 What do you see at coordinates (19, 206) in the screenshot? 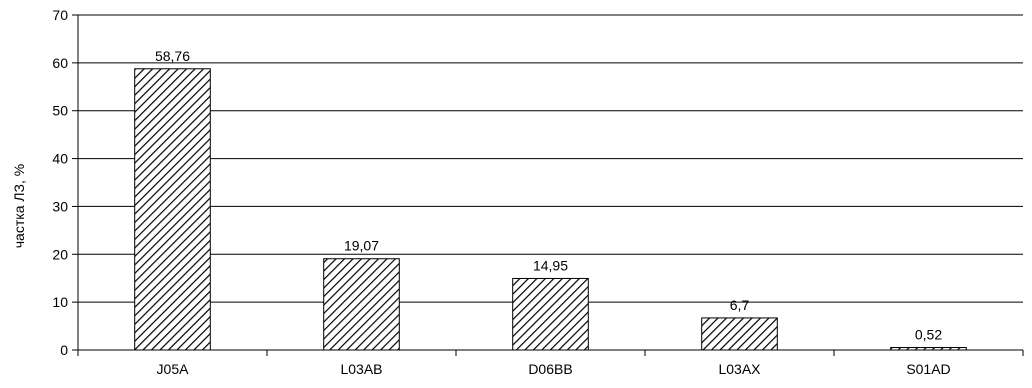
I see `y-axis-title: частка ЛЗ, %` at bounding box center [19, 206].